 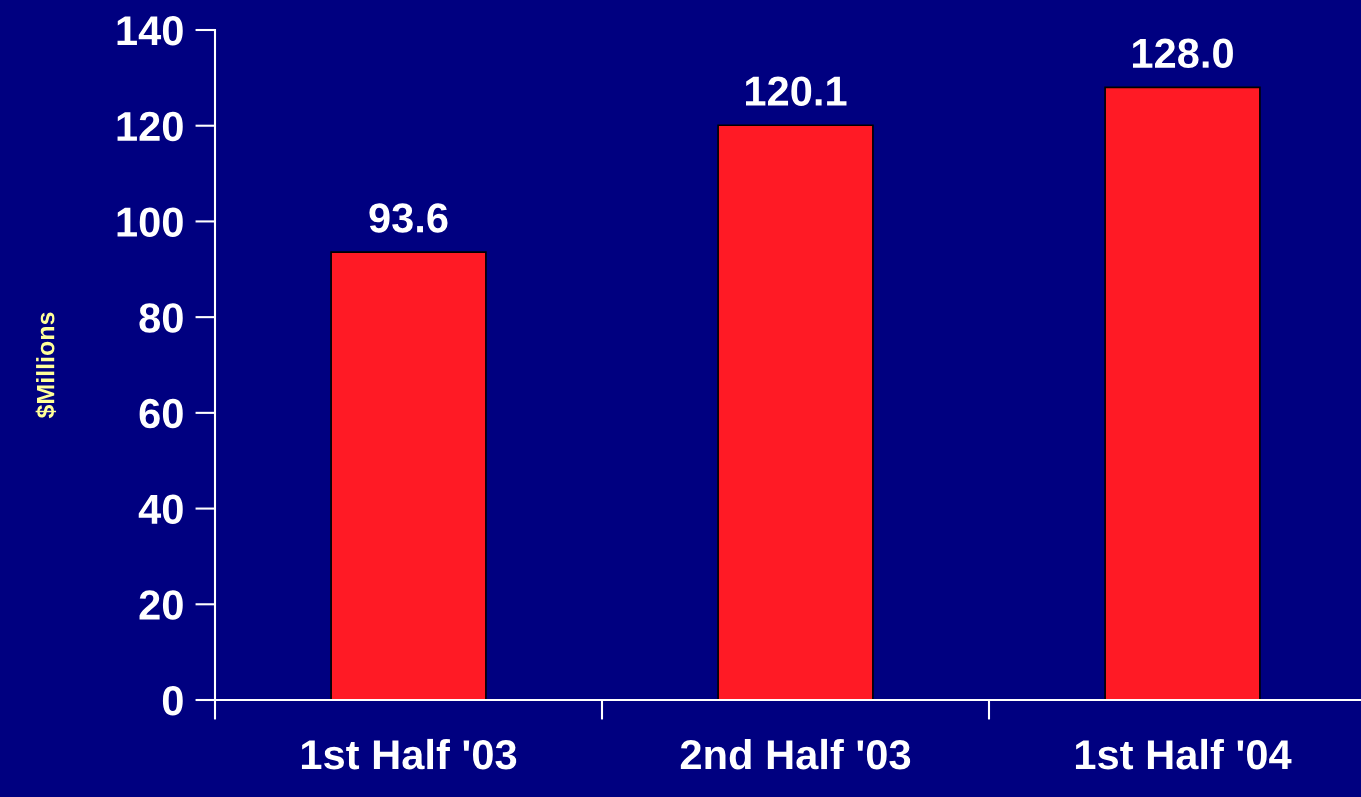 What do you see at coordinates (408, 218) in the screenshot?
I see `data-label: 93.6` at bounding box center [408, 218].